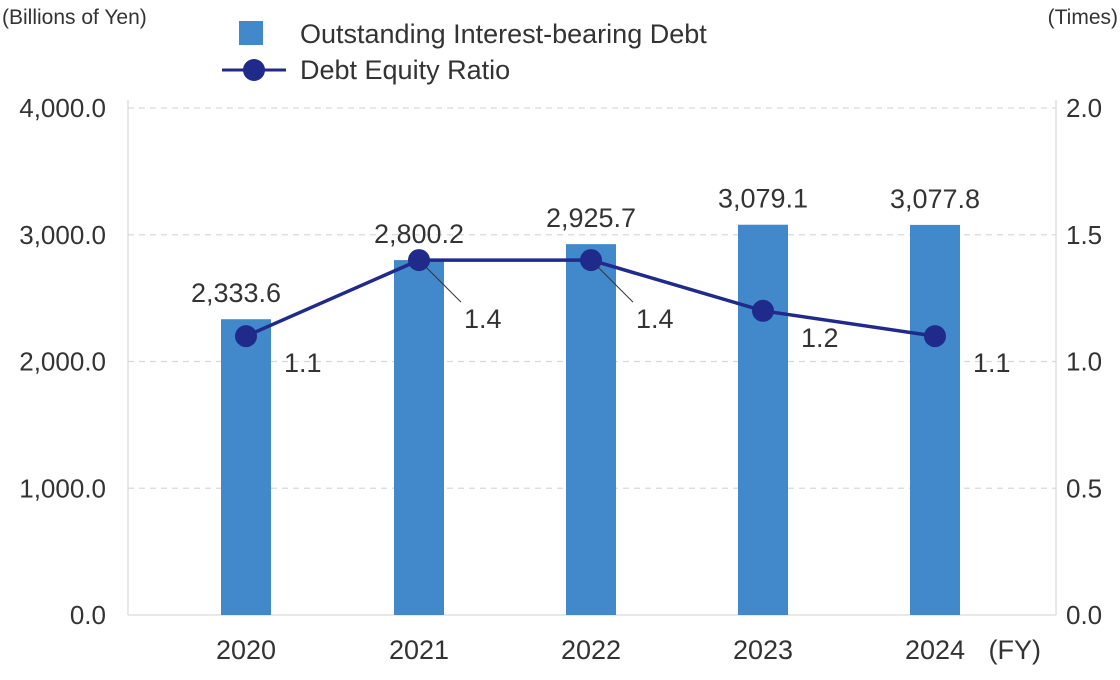 The image size is (1120, 680). I want to click on x-tick-label: 2020, so click(246, 650).